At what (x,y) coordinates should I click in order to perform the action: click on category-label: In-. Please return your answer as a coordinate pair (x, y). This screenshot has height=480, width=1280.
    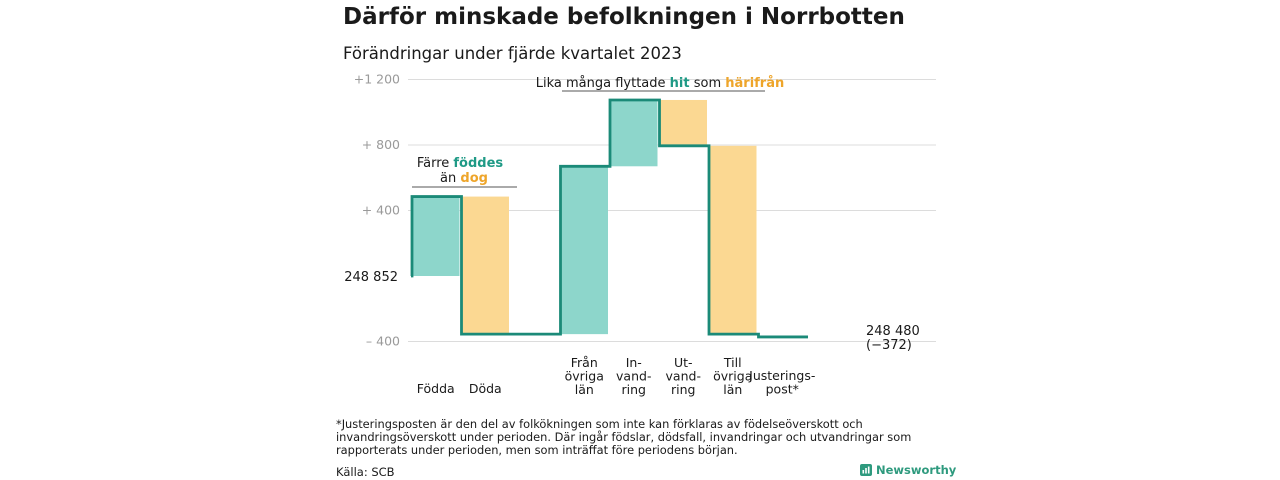
    Looking at the image, I should click on (634, 362).